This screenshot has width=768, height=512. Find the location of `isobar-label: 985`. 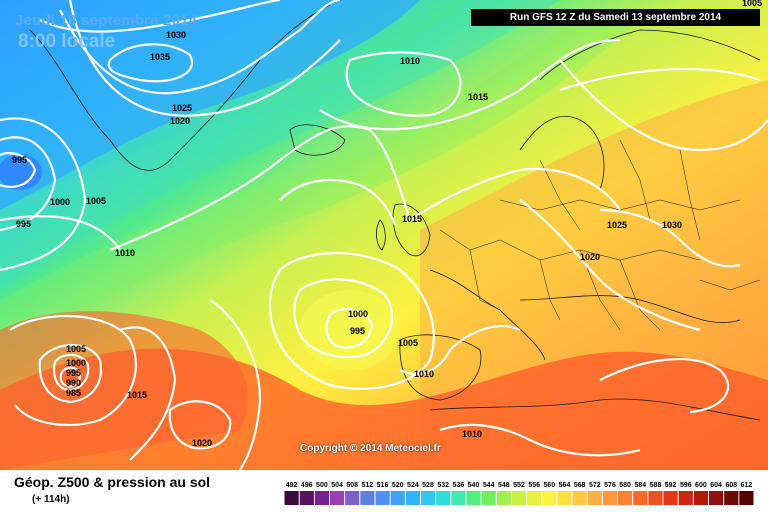

isobar-label: 985 is located at coordinates (73, 393).